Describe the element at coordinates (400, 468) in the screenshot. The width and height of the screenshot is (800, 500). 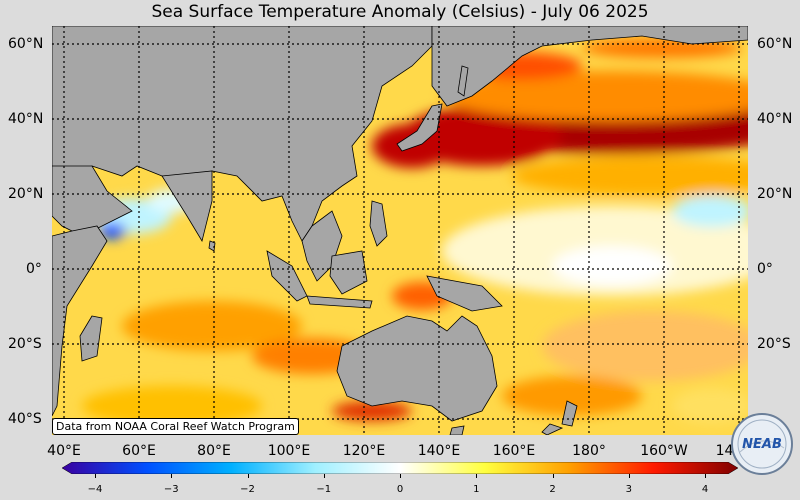
I see `colorbar` at that location.